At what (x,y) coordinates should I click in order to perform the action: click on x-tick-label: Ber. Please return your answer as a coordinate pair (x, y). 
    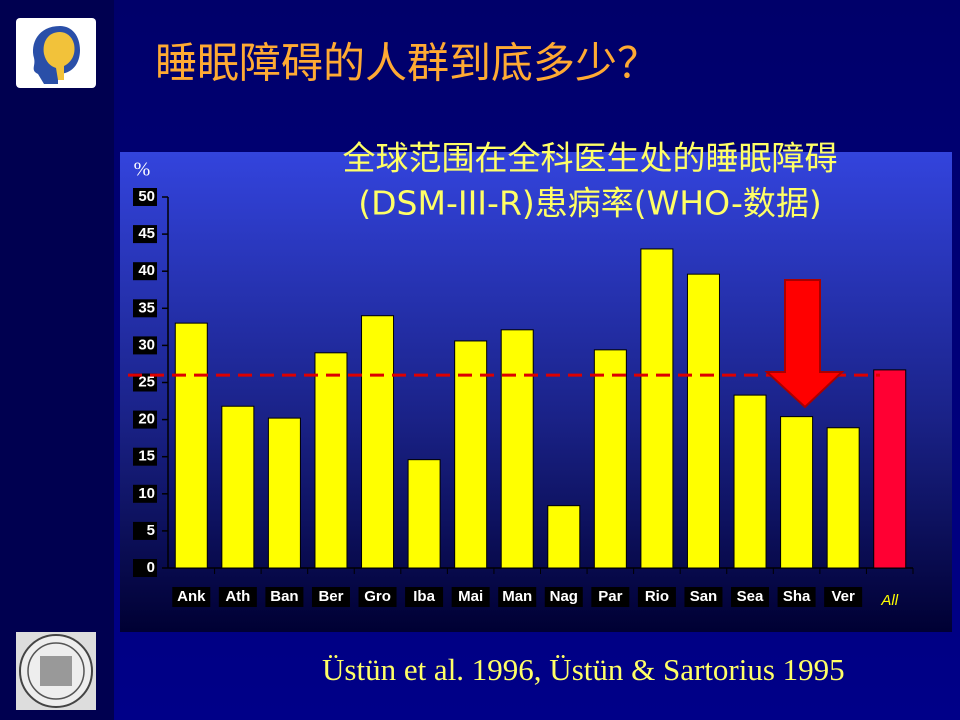
    Looking at the image, I should click on (330, 596).